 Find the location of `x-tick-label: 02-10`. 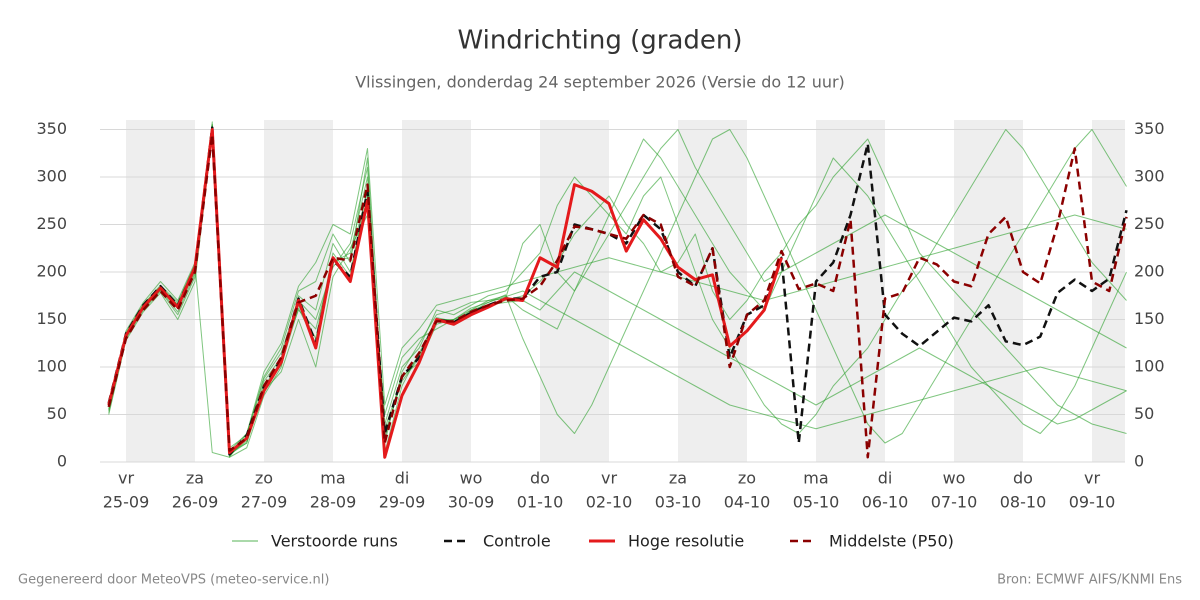

x-tick-label: 02-10 is located at coordinates (609, 502).